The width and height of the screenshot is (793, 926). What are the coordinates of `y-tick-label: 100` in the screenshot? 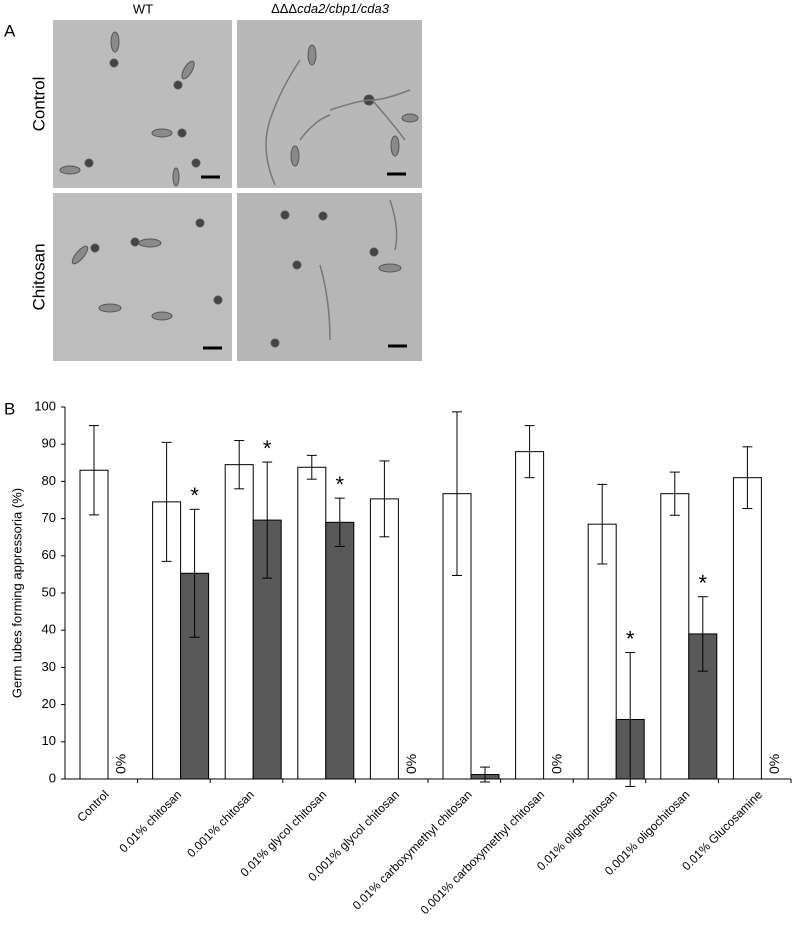 It's located at (45, 405).